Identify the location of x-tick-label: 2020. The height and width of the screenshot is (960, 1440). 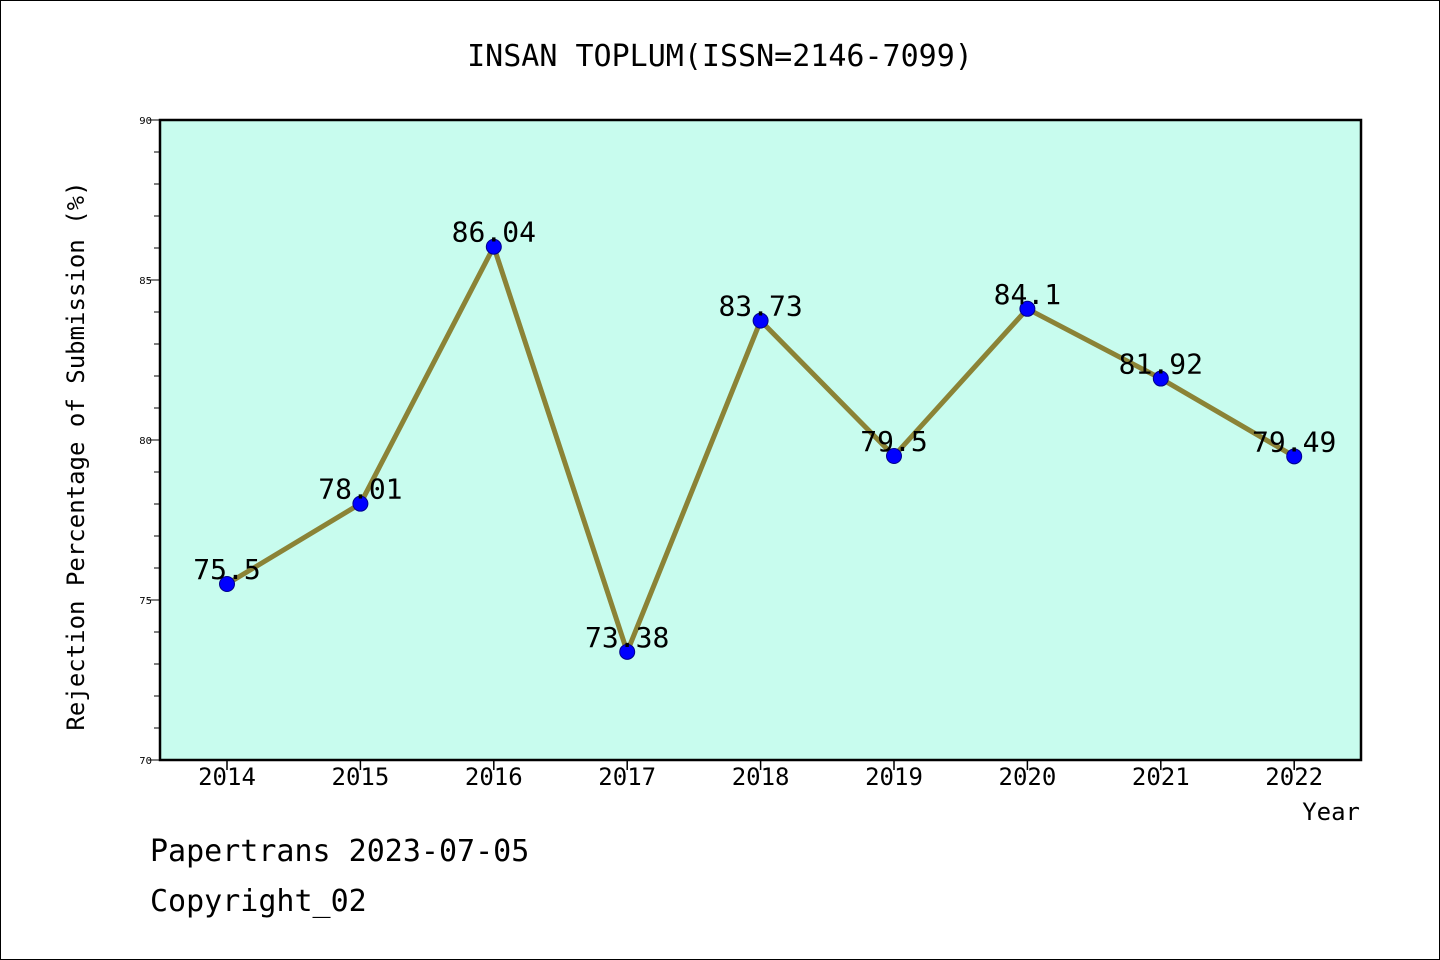
(1028, 777).